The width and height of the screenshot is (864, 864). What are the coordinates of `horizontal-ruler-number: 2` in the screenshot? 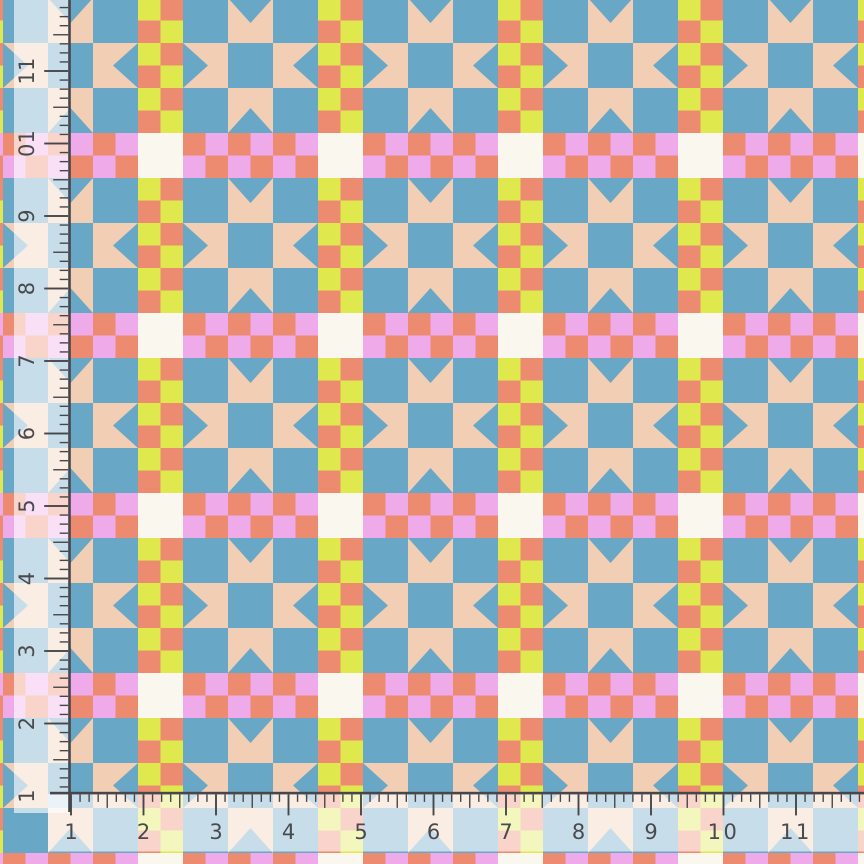 It's located at (143, 832).